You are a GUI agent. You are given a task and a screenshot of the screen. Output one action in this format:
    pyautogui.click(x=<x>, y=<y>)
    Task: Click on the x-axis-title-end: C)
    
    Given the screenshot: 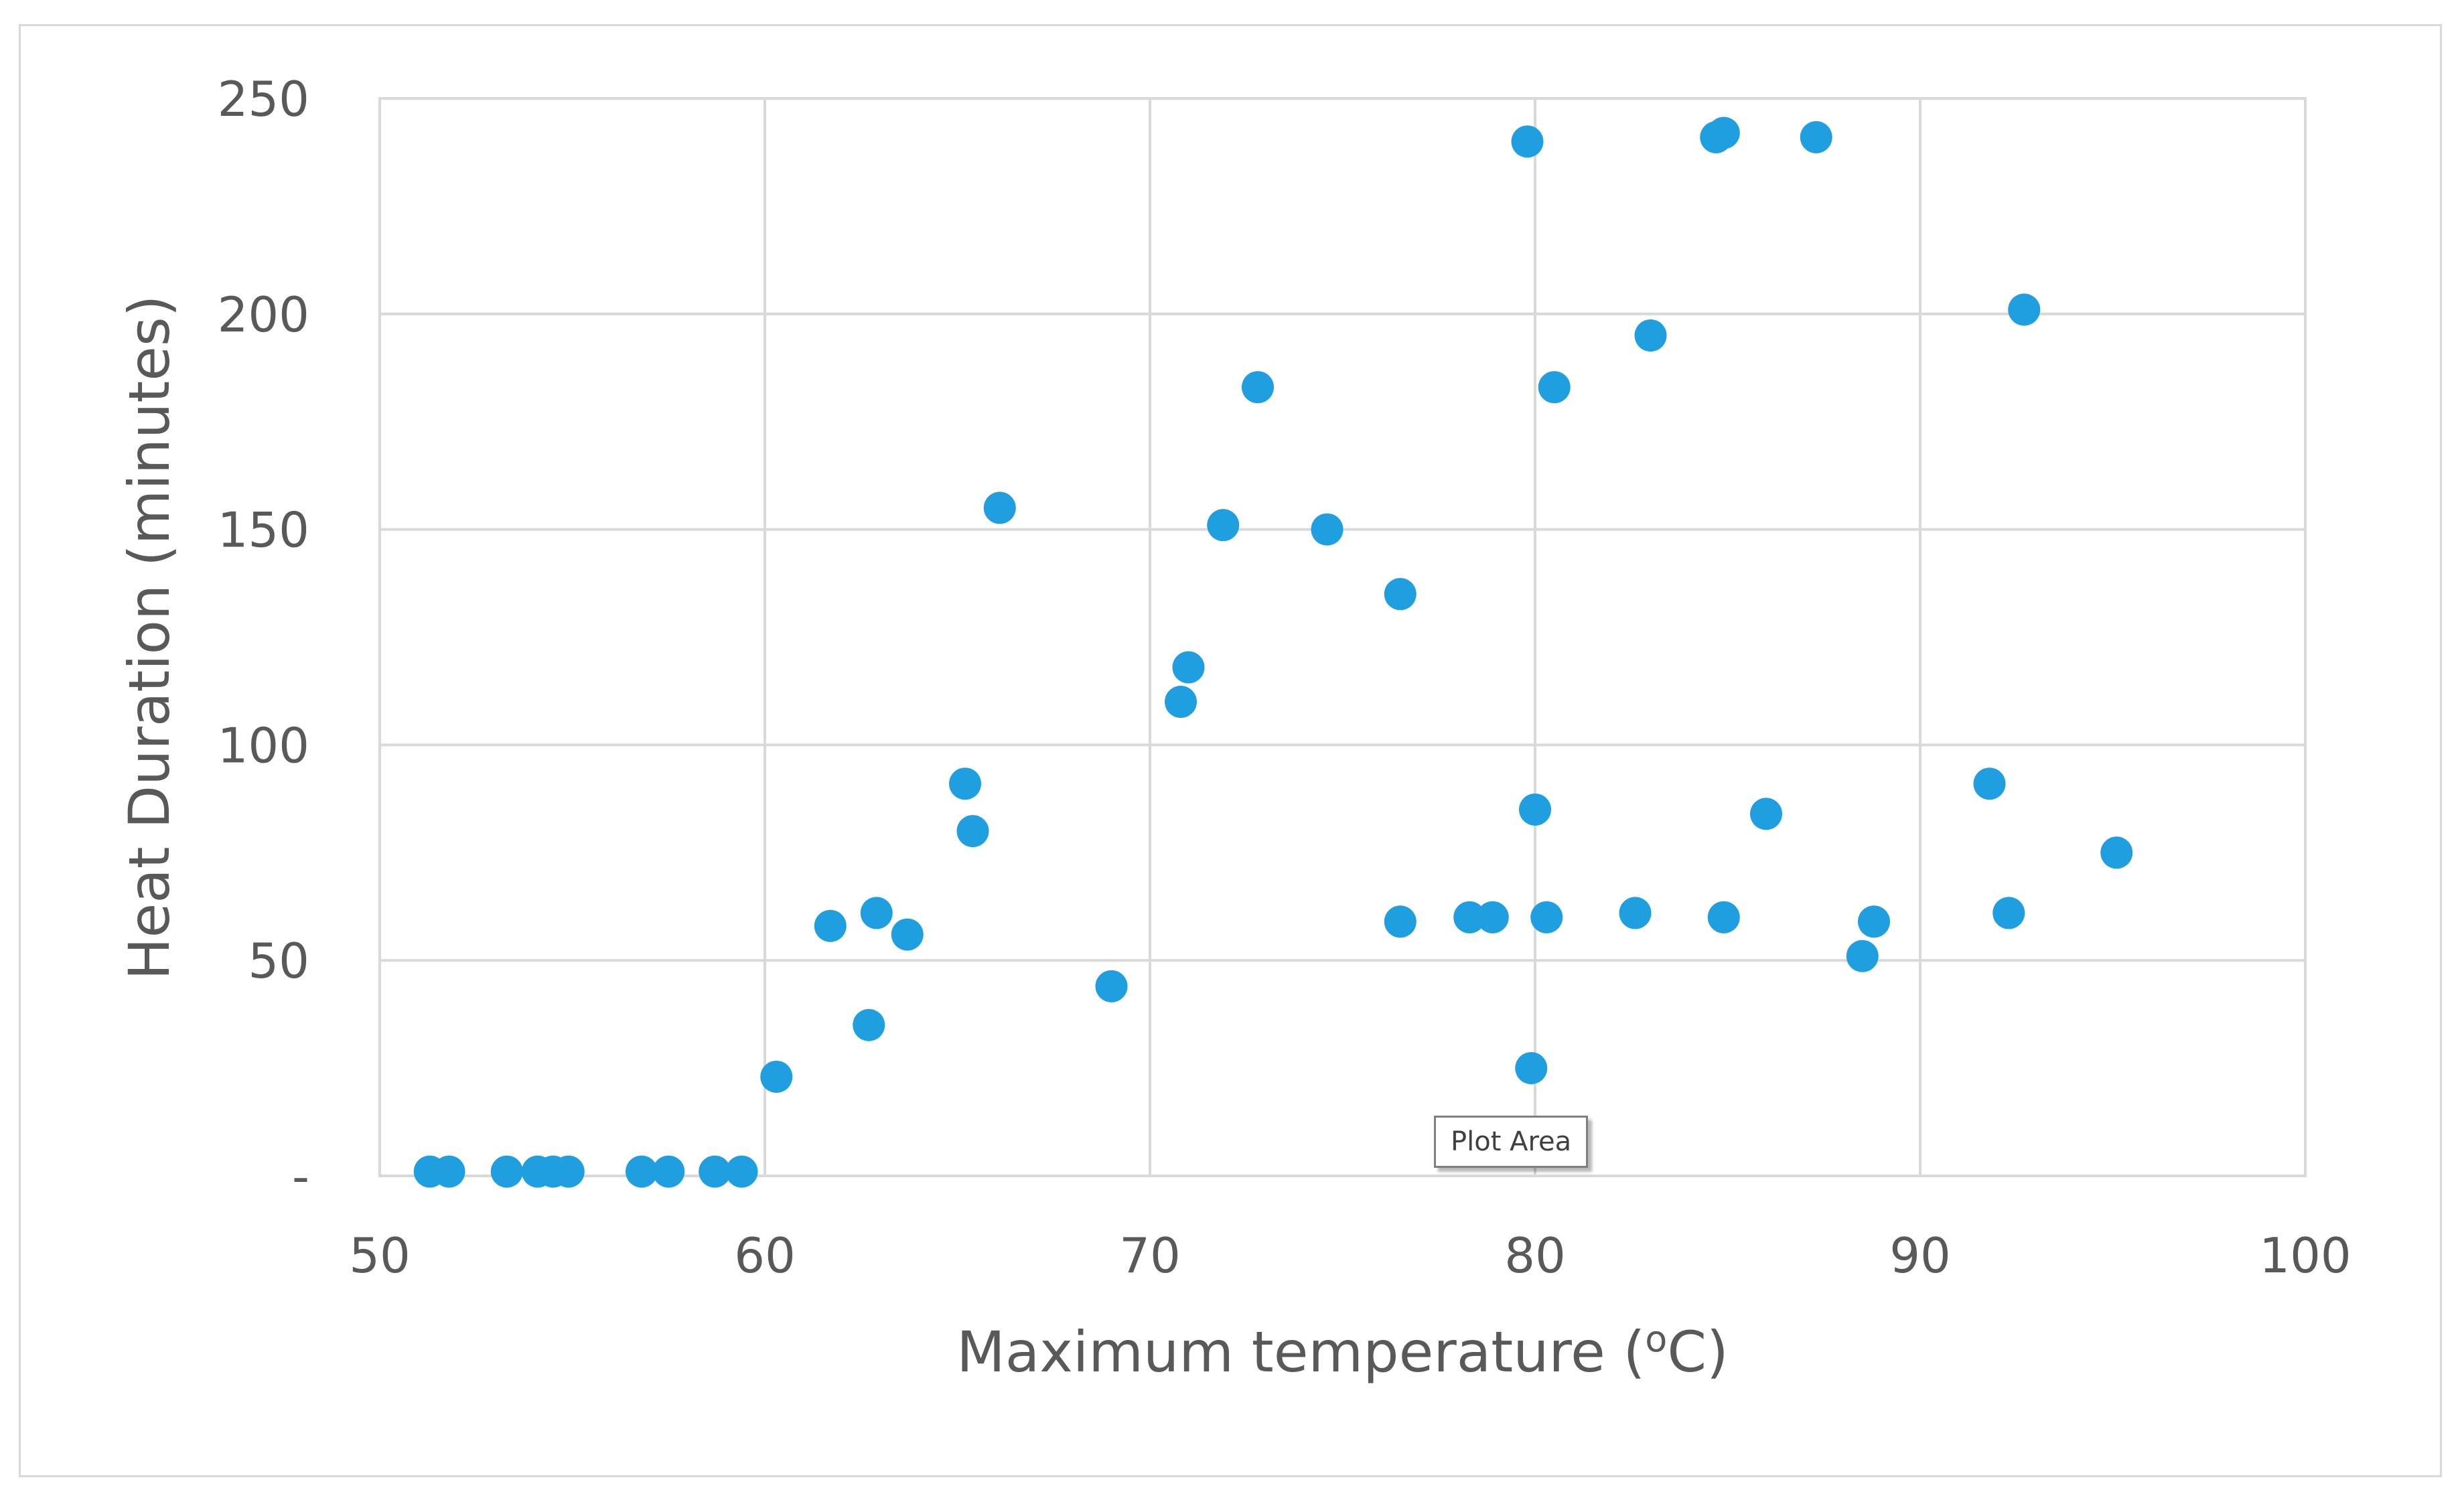 What is the action you would take?
    pyautogui.click(x=1698, y=1352)
    